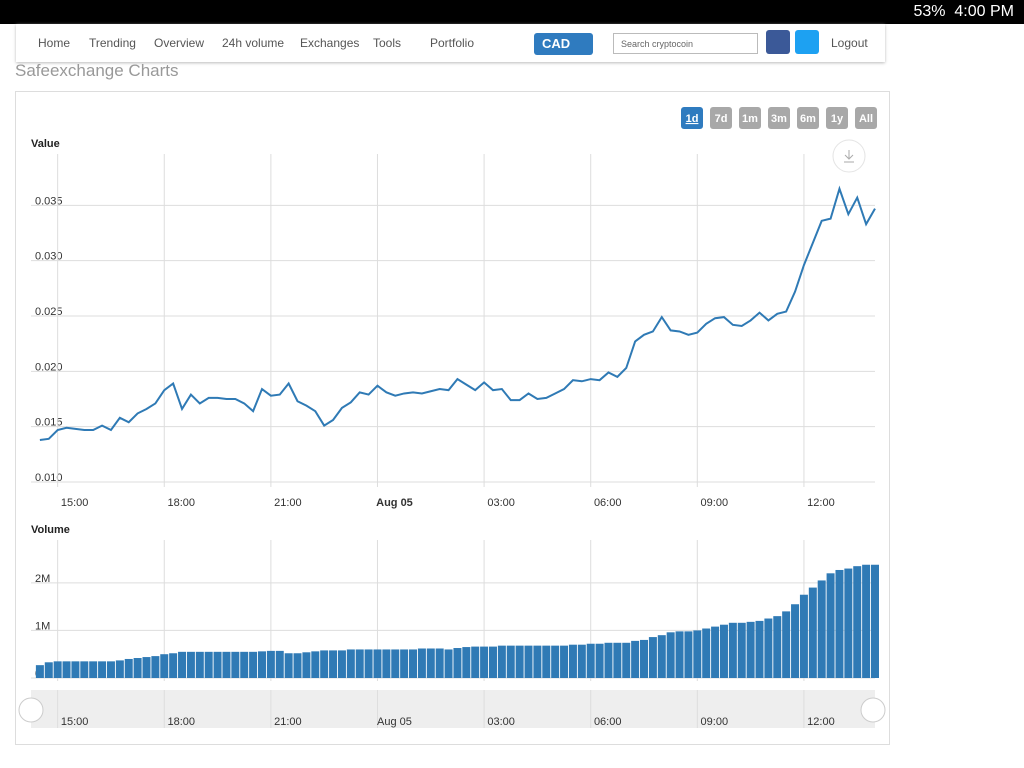 The height and width of the screenshot is (768, 1024). I want to click on nav-link: Portfolio, so click(452, 43).